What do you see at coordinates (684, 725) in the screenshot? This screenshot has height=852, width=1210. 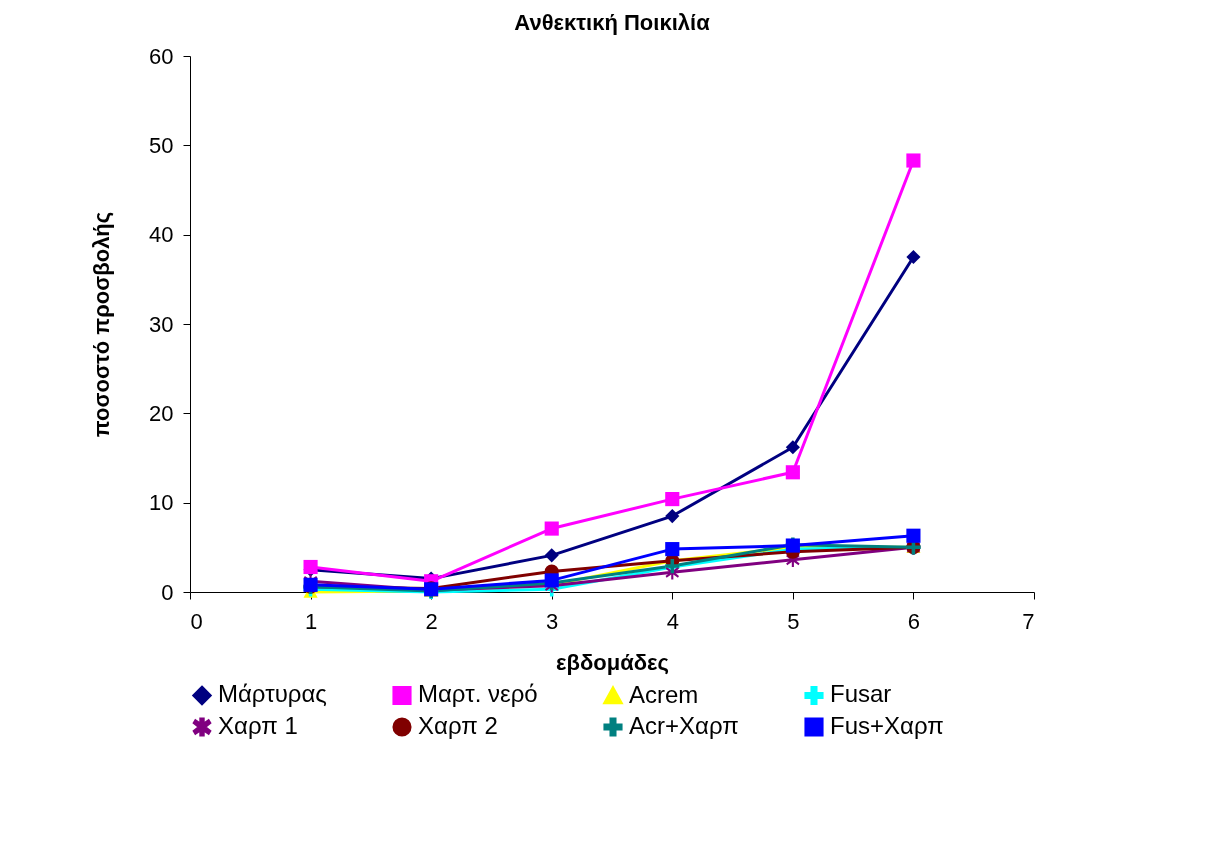 I see `legend-label: Acr+Χαρπ` at bounding box center [684, 725].